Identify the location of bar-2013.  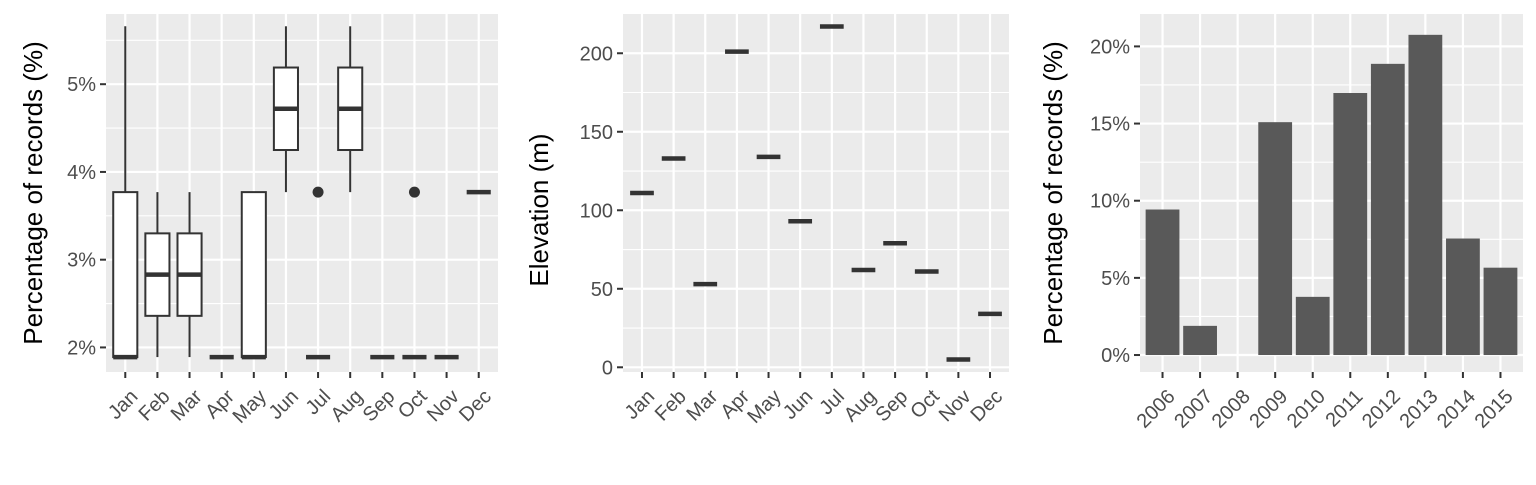
(1425, 195).